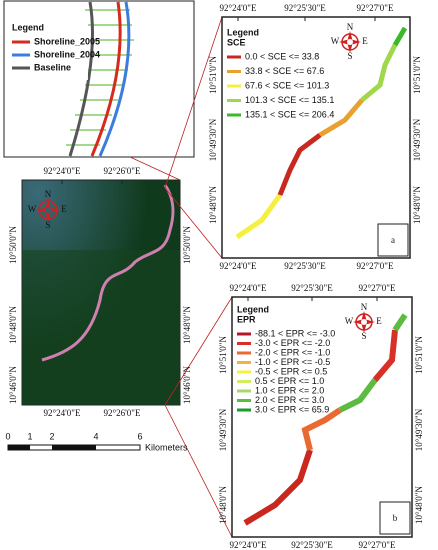 The height and width of the screenshot is (550, 438). Describe the element at coordinates (139, 436) in the screenshot. I see `scale-tick-label: 6` at that location.